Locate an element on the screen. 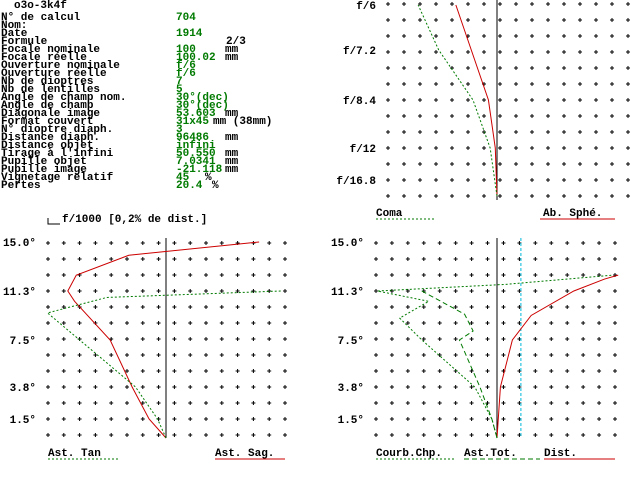 The height and width of the screenshot is (480, 640). parameter-label: Vignetage relatif is located at coordinates (57, 178).